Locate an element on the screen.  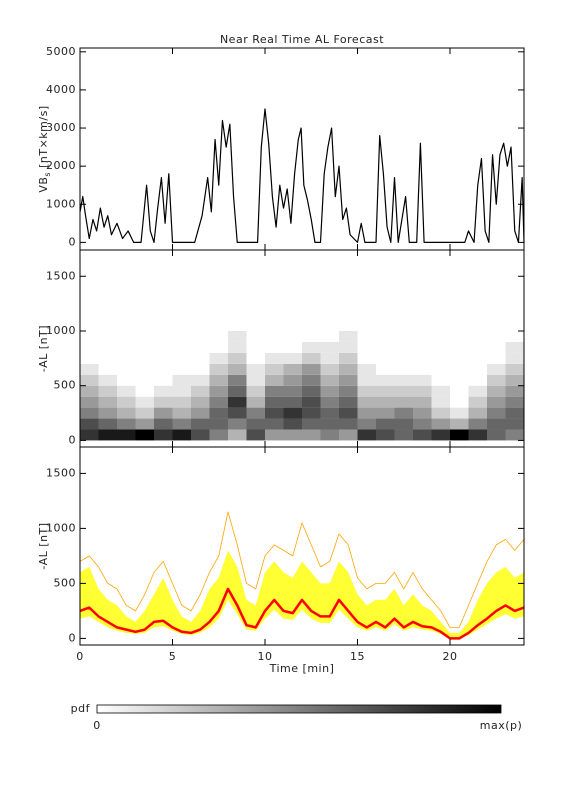
y-tick-label: 1000 is located at coordinates (61, 527).